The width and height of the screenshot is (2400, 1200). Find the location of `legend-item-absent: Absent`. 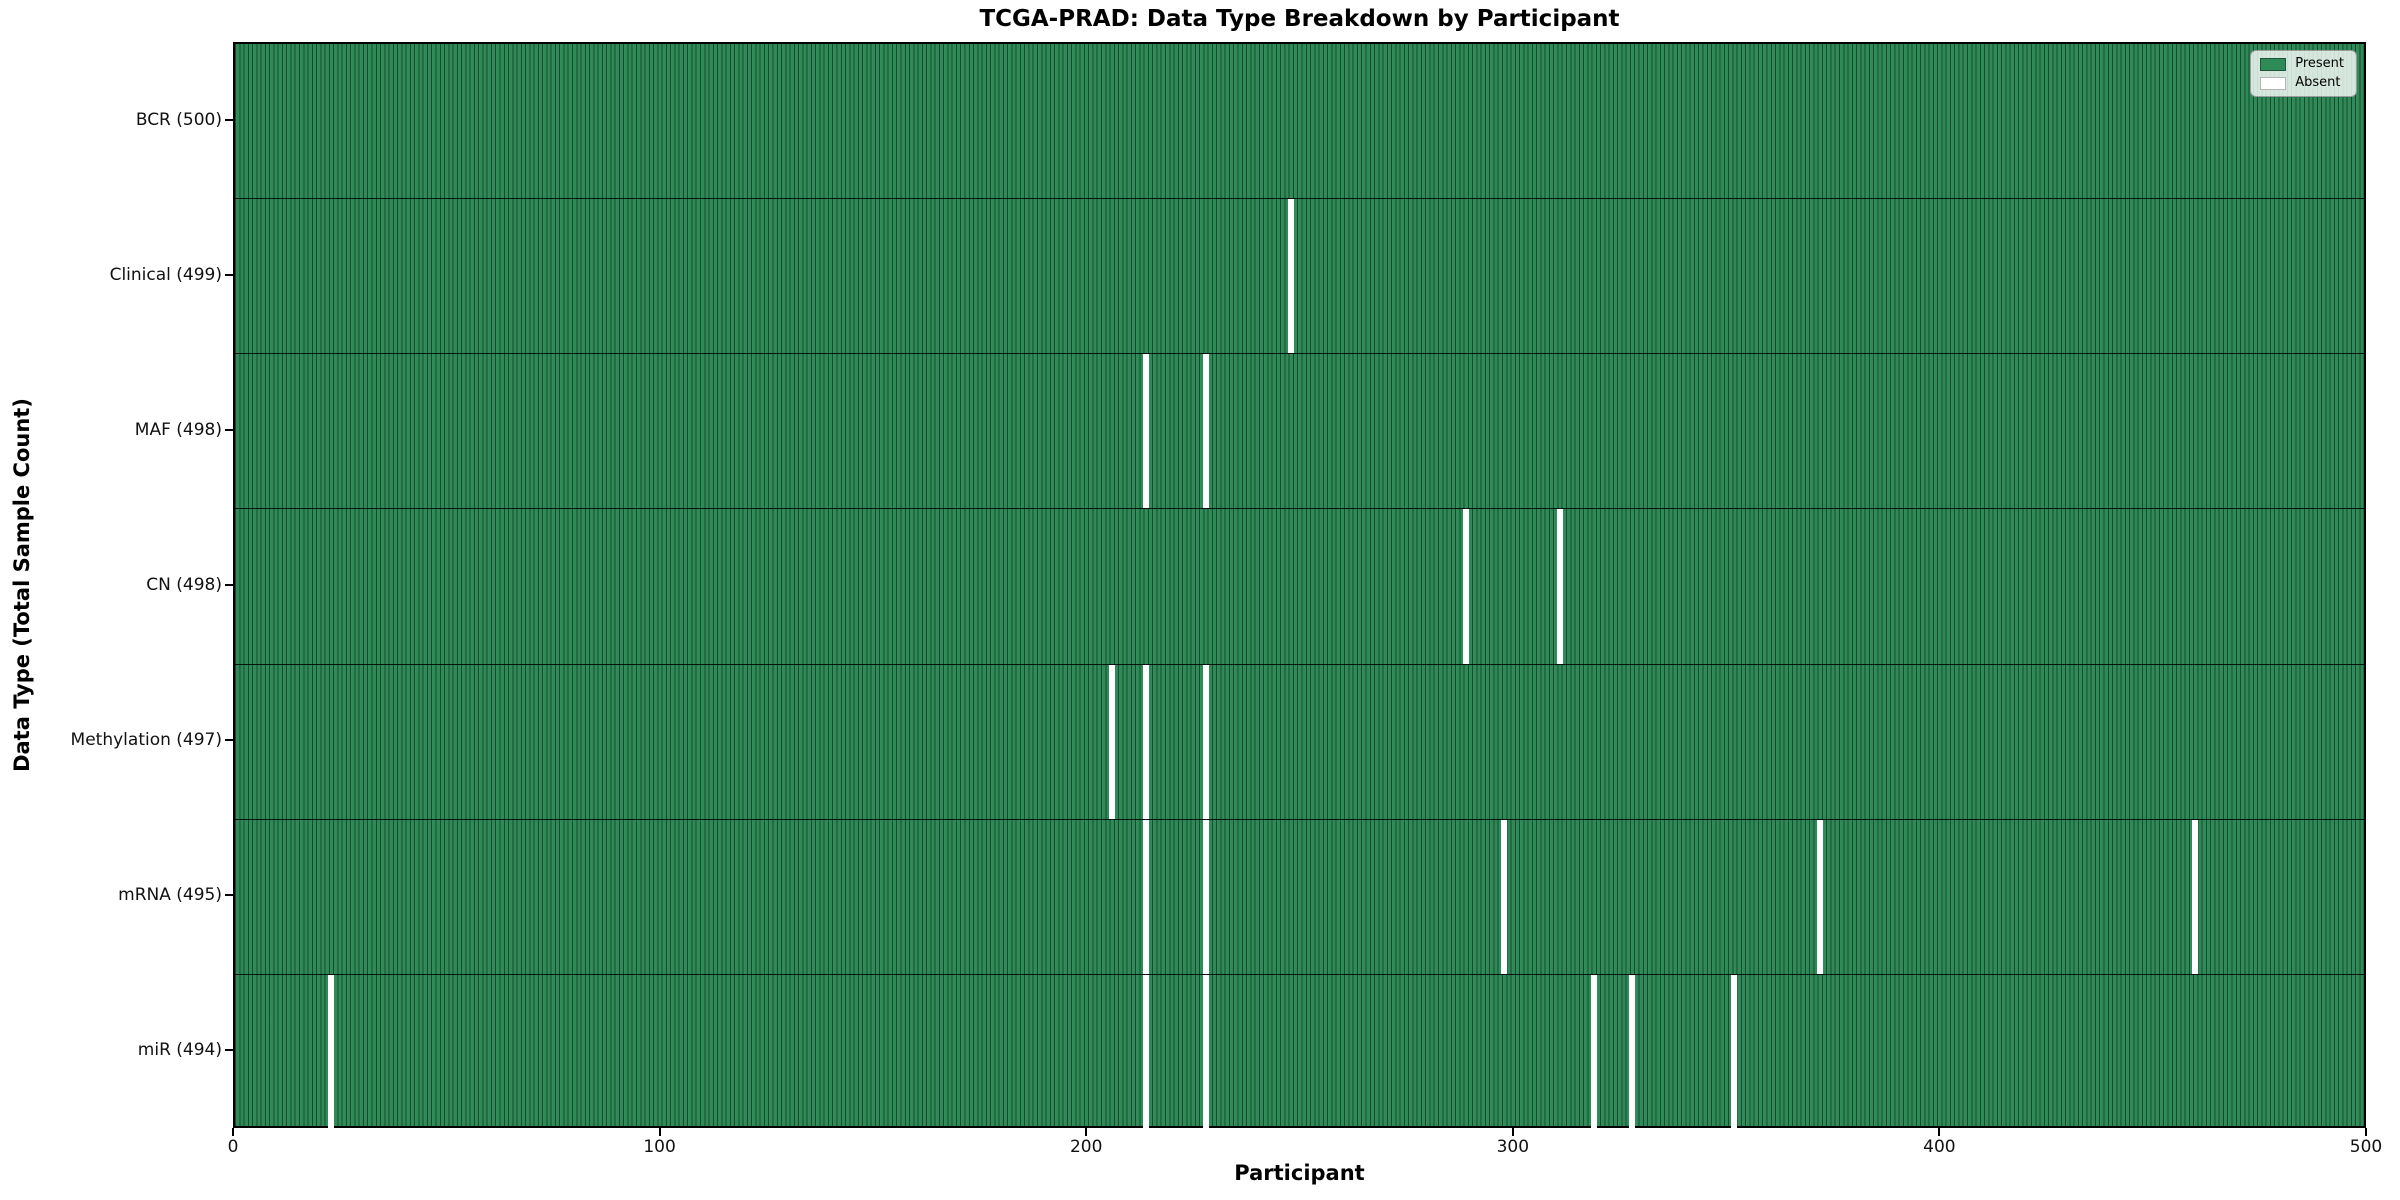

legend-item-absent: Absent is located at coordinates (2302, 83).